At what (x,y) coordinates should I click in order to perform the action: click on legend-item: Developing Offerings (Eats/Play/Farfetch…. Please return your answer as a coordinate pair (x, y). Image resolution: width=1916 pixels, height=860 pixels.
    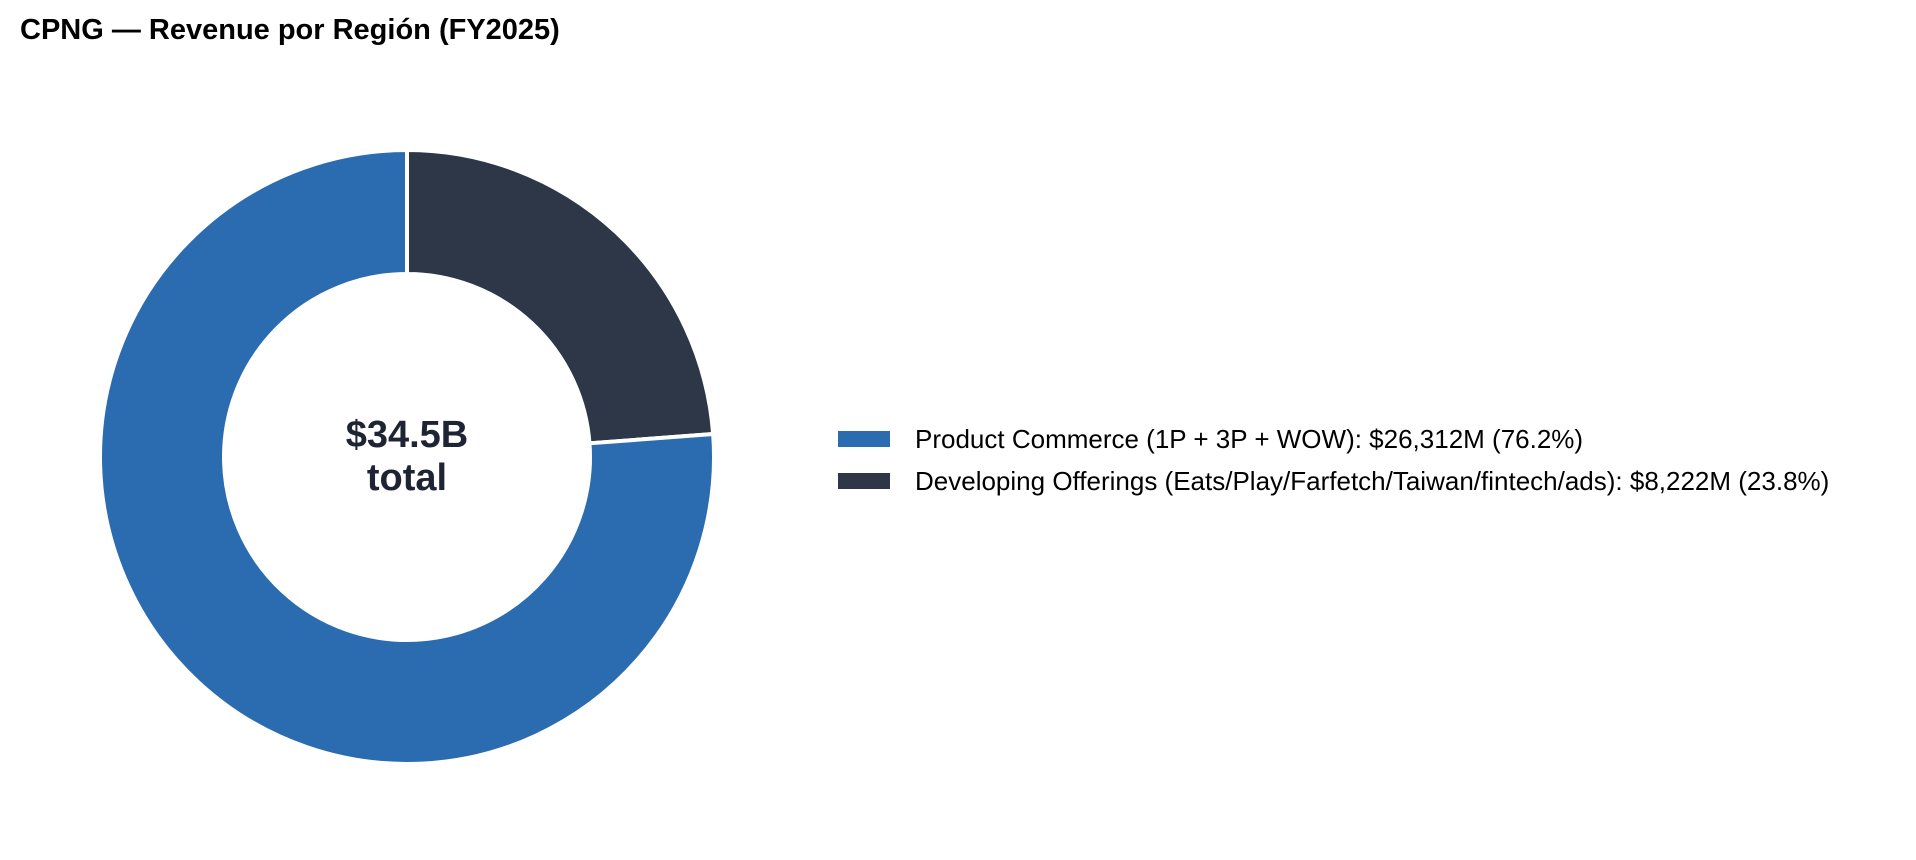
    Looking at the image, I should click on (1333, 481).